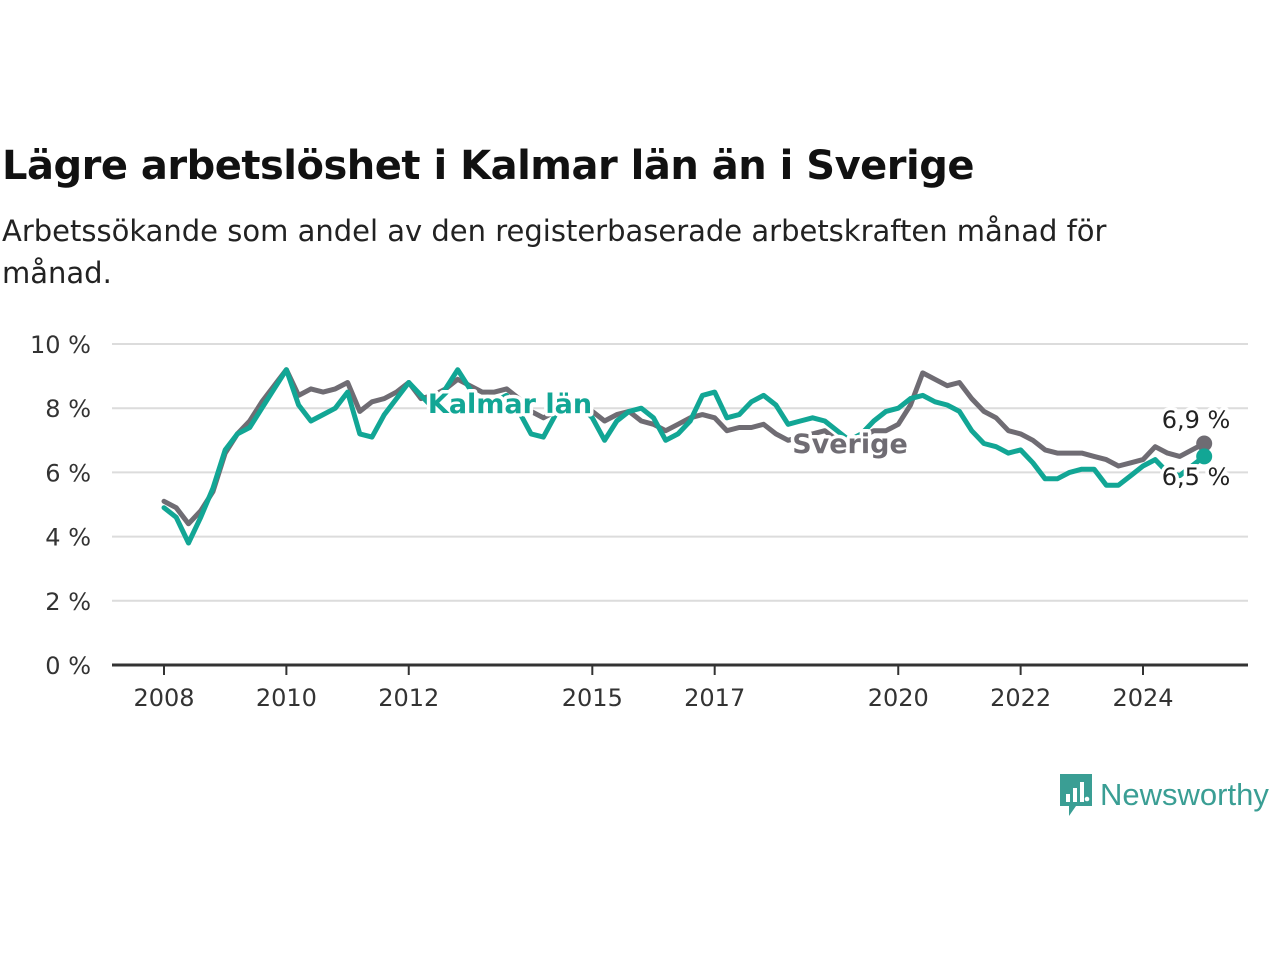 The height and width of the screenshot is (960, 1280). Describe the element at coordinates (1196, 420) in the screenshot. I see `series-end-label: 6,9 %` at that location.